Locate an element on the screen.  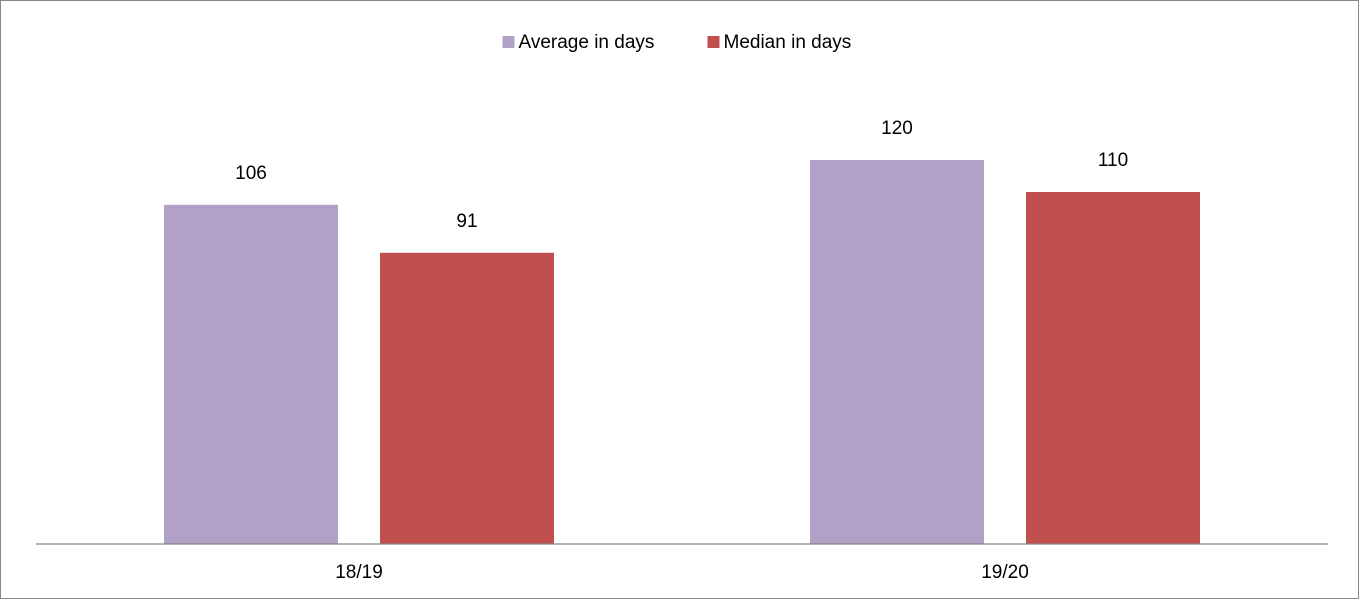
data-label: 120 is located at coordinates (897, 128).